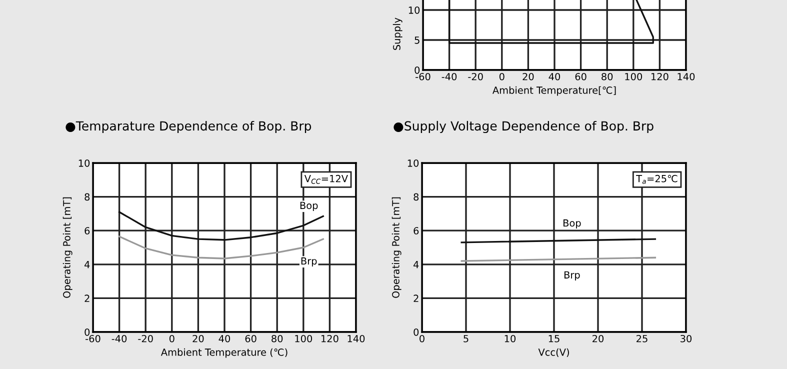  Describe the element at coordinates (397, 34) in the screenshot. I see `y-axis-title: Supply` at that location.